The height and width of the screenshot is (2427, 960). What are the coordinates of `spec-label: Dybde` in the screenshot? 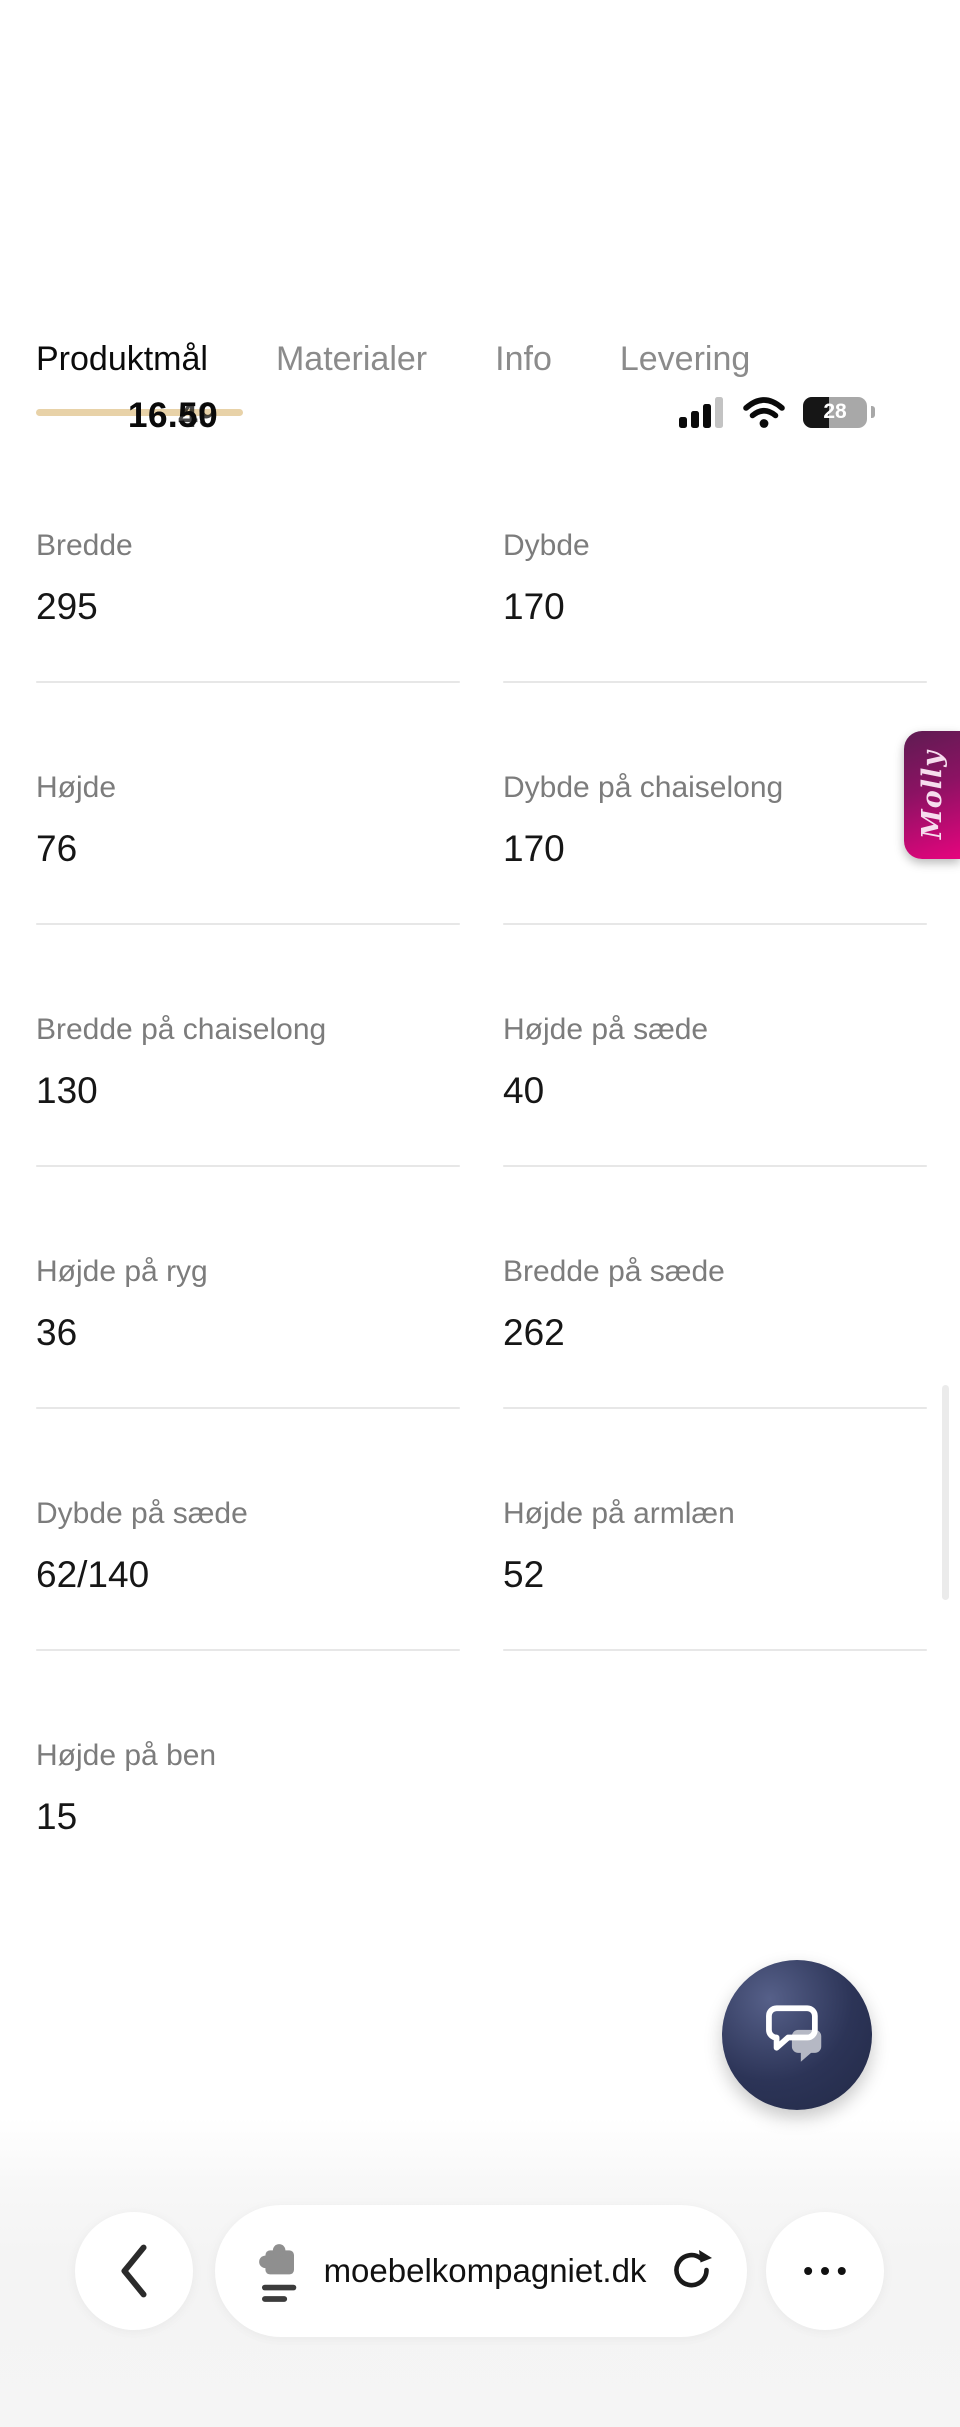 It's located at (546, 545).